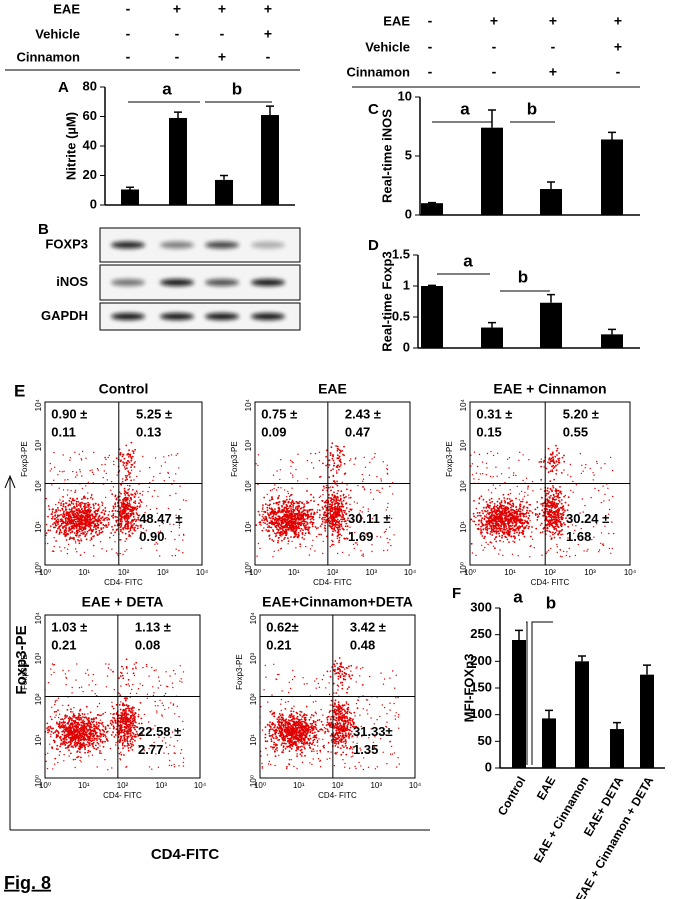 The height and width of the screenshot is (899, 680). Describe the element at coordinates (57, 33) in the screenshot. I see `treatment-label: Vehicle` at that location.